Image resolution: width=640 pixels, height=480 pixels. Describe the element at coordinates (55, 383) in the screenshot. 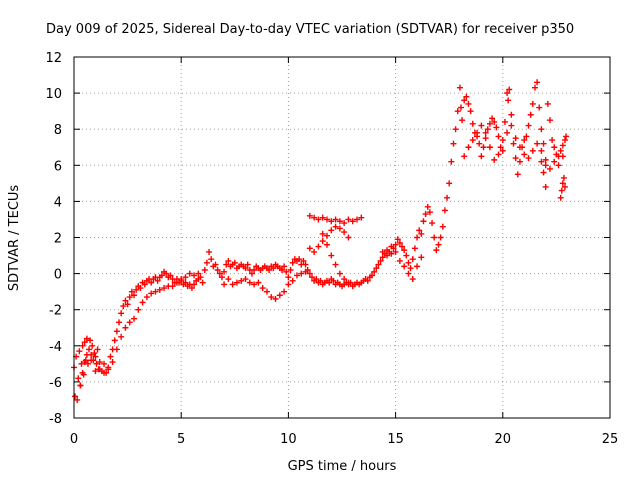

I see `y-tick-label: -6` at that location.